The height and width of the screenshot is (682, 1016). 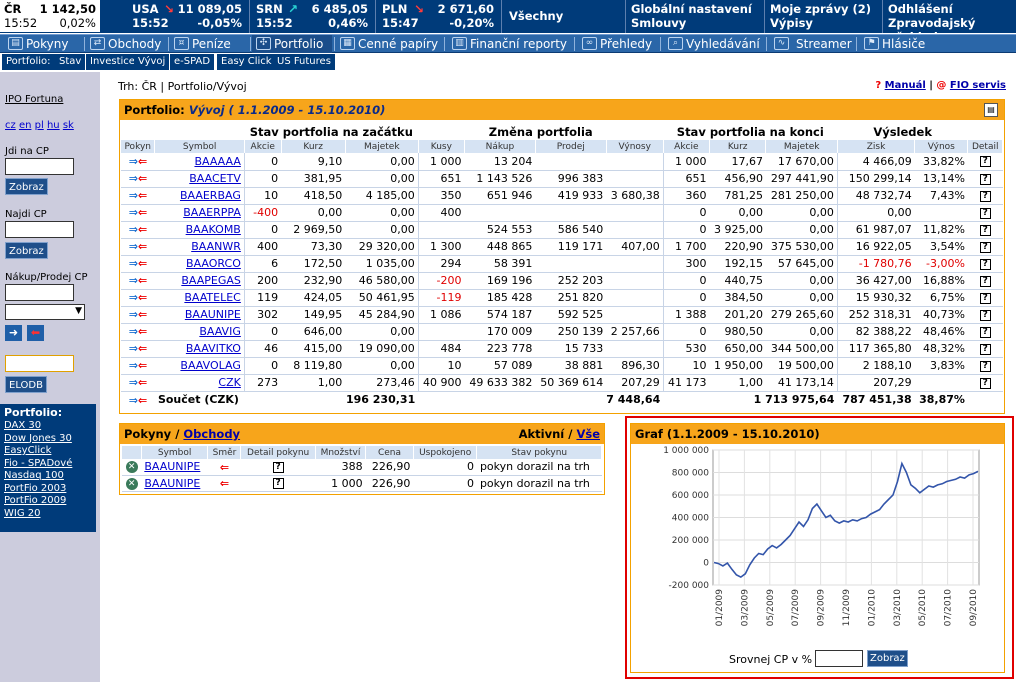 What do you see at coordinates (26, 384) in the screenshot?
I see `elodb-button: ELODB` at bounding box center [26, 384].